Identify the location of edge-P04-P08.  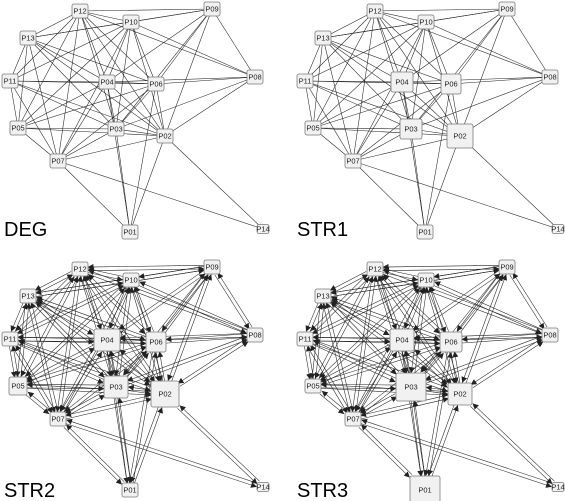
(478, 338).